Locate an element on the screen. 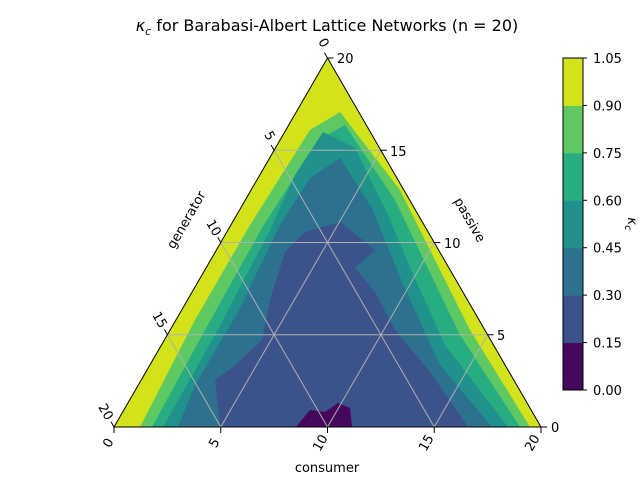 Image resolution: width=640 pixels, height=480 pixels. left-axis-title: generator is located at coordinates (186, 220).